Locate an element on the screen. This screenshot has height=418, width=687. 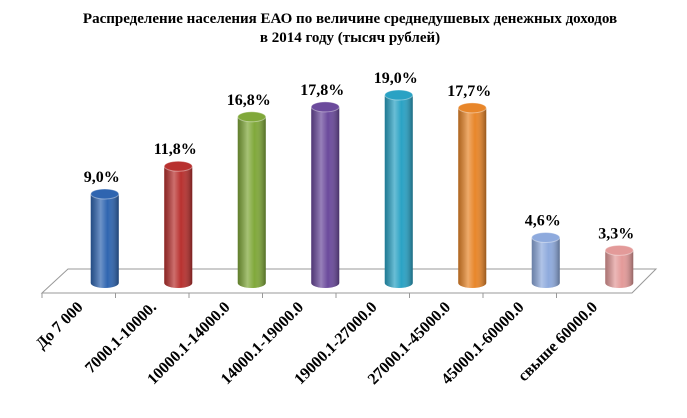
value-label: 17,8% is located at coordinates (322, 90).